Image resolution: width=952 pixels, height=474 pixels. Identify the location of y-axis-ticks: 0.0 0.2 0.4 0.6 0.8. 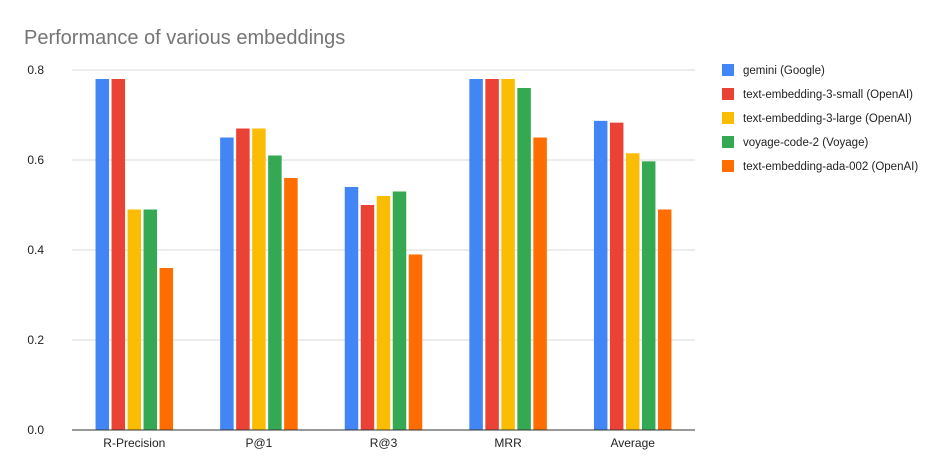
(35, 250).